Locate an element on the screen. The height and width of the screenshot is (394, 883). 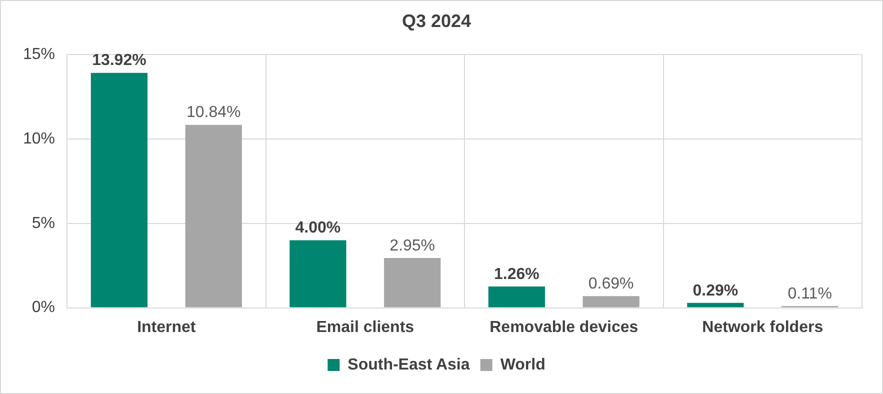
data-label: 10.84% is located at coordinates (213, 113).